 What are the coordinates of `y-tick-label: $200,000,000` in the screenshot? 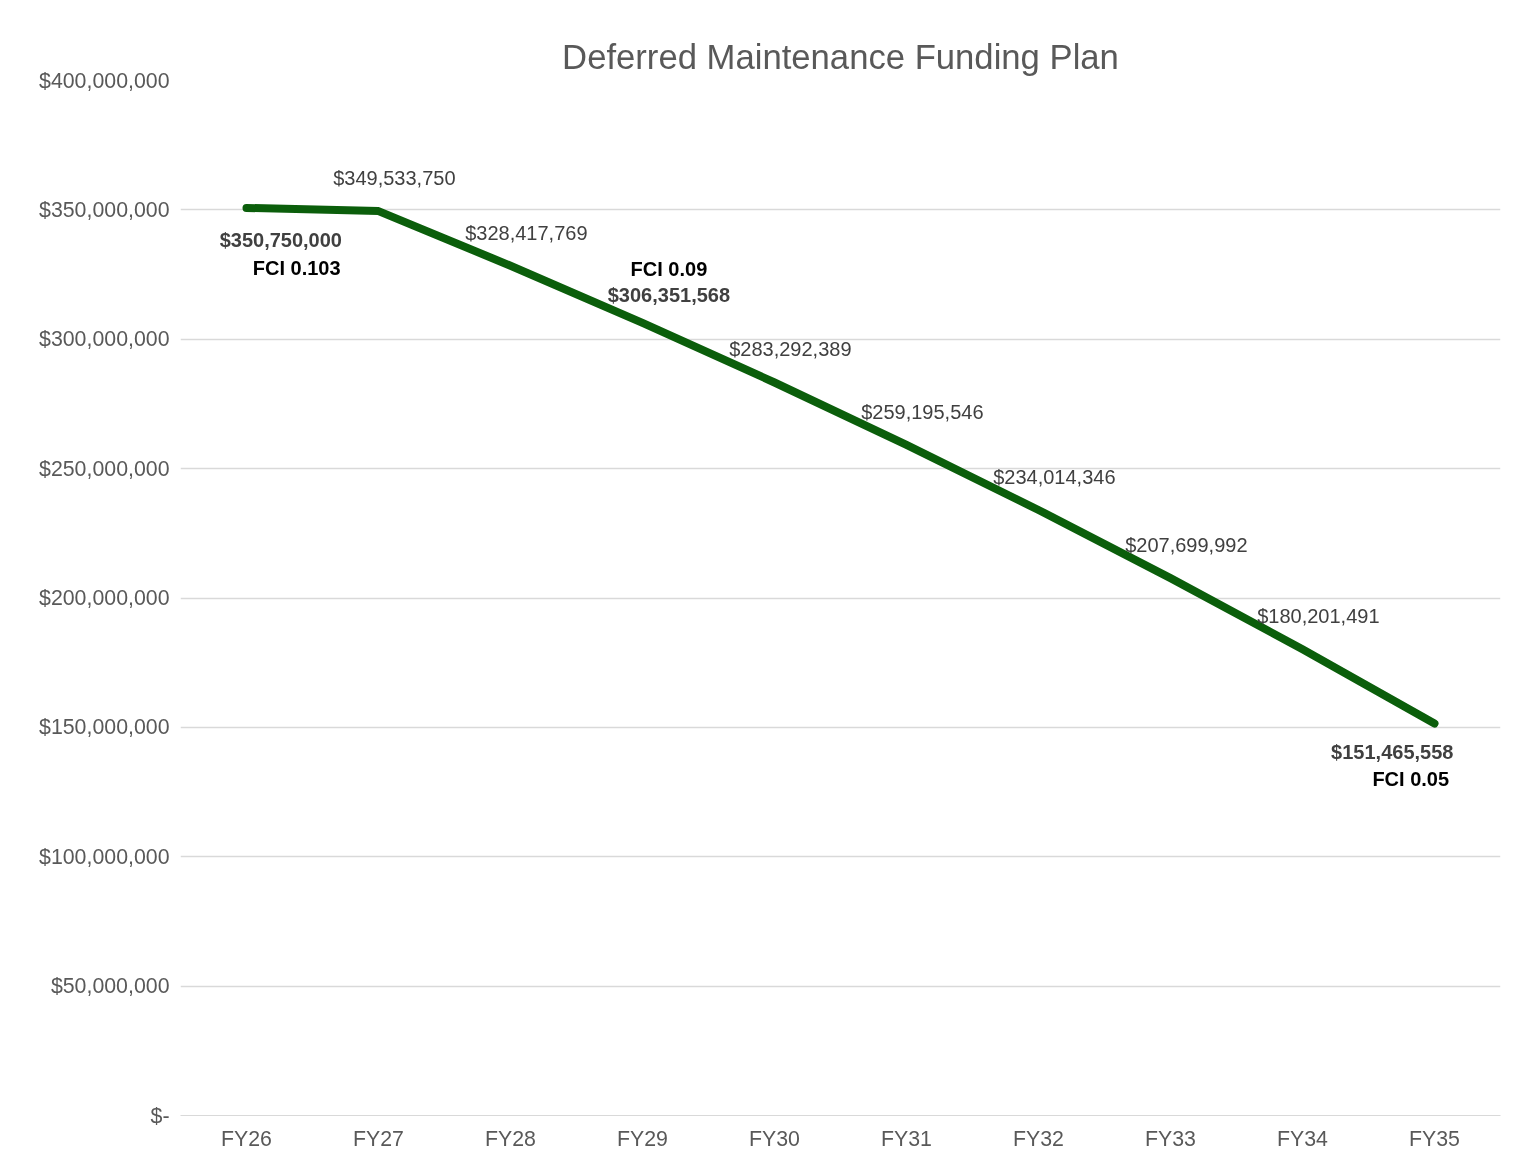 It's located at (104, 598).